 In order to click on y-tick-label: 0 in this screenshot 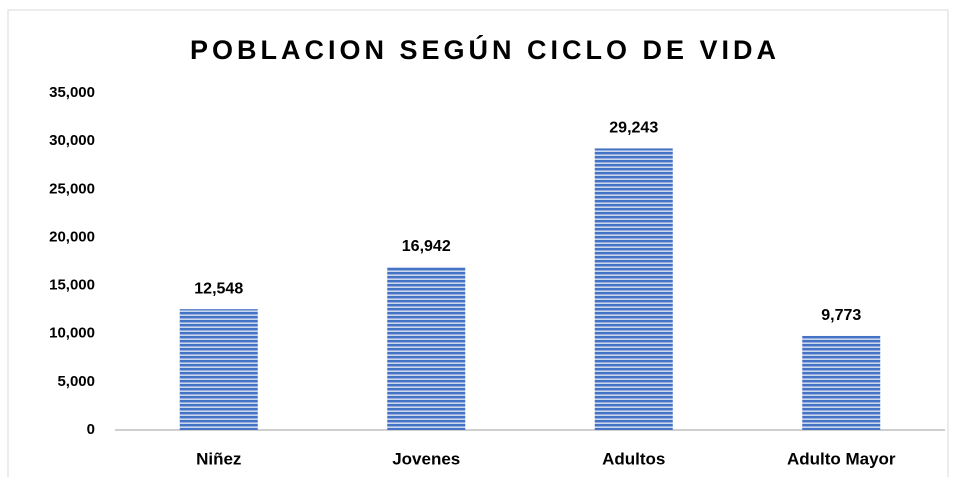, I will do `click(91, 429)`.